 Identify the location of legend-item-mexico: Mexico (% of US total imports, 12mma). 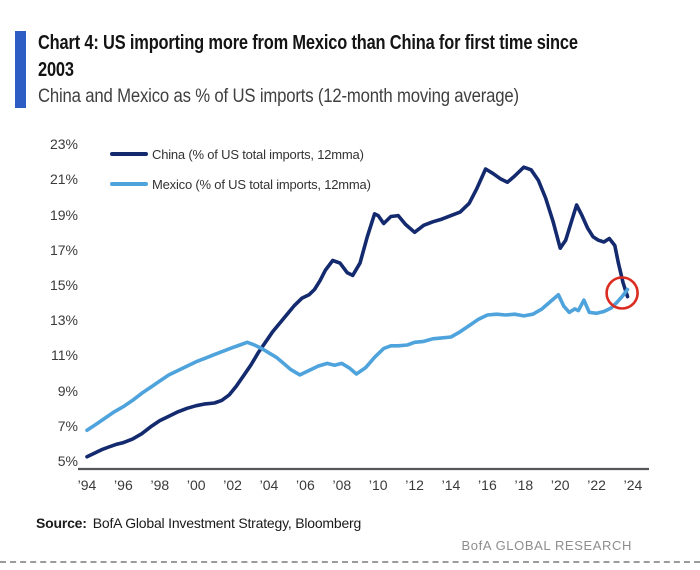
(240, 184).